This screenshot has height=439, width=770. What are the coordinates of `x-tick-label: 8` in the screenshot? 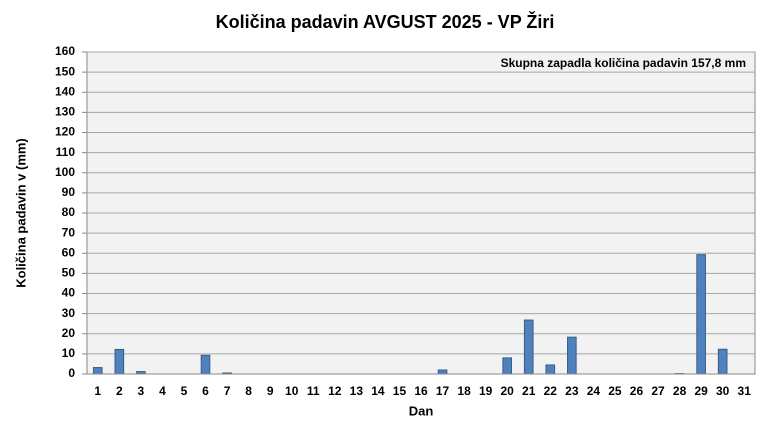 It's located at (248, 391).